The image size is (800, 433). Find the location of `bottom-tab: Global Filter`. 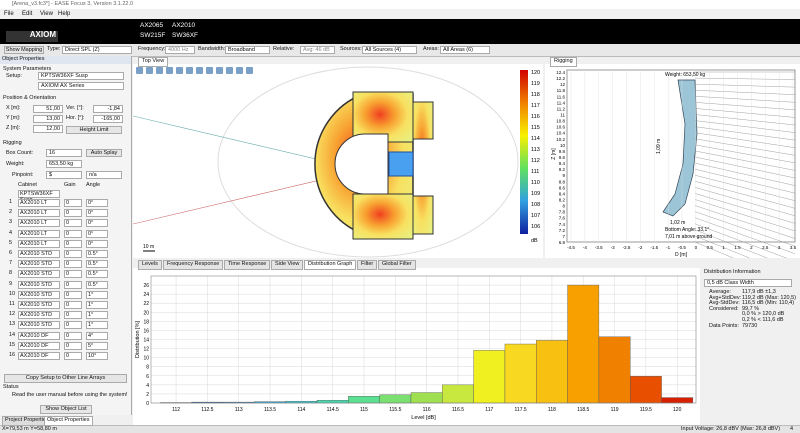

bottom-tab: Global Filter is located at coordinates (397, 265).